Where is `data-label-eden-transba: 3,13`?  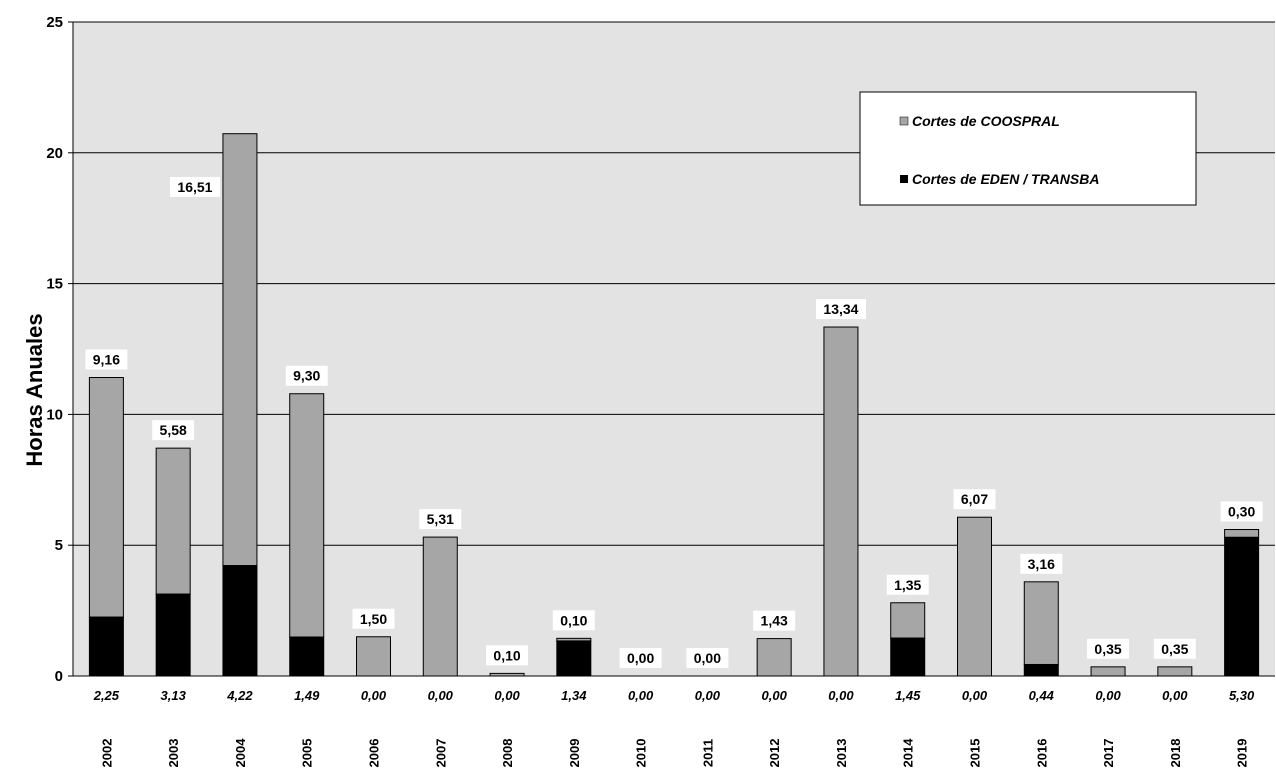 data-label-eden-transba: 3,13 is located at coordinates (174, 695).